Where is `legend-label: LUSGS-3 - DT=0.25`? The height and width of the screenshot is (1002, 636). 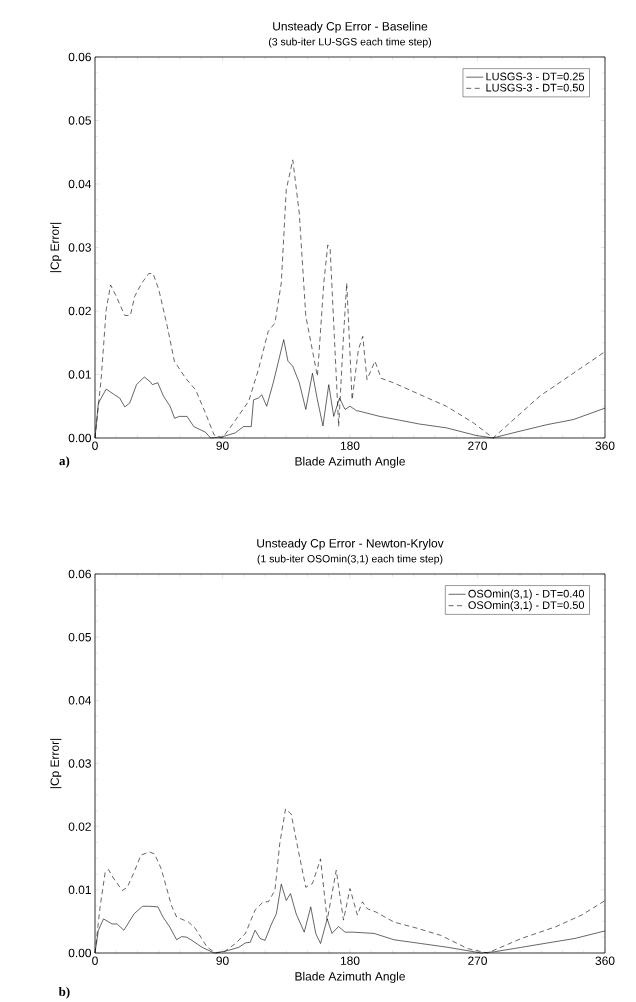 legend-label: LUSGS-3 - DT=0.25 is located at coordinates (535, 76).